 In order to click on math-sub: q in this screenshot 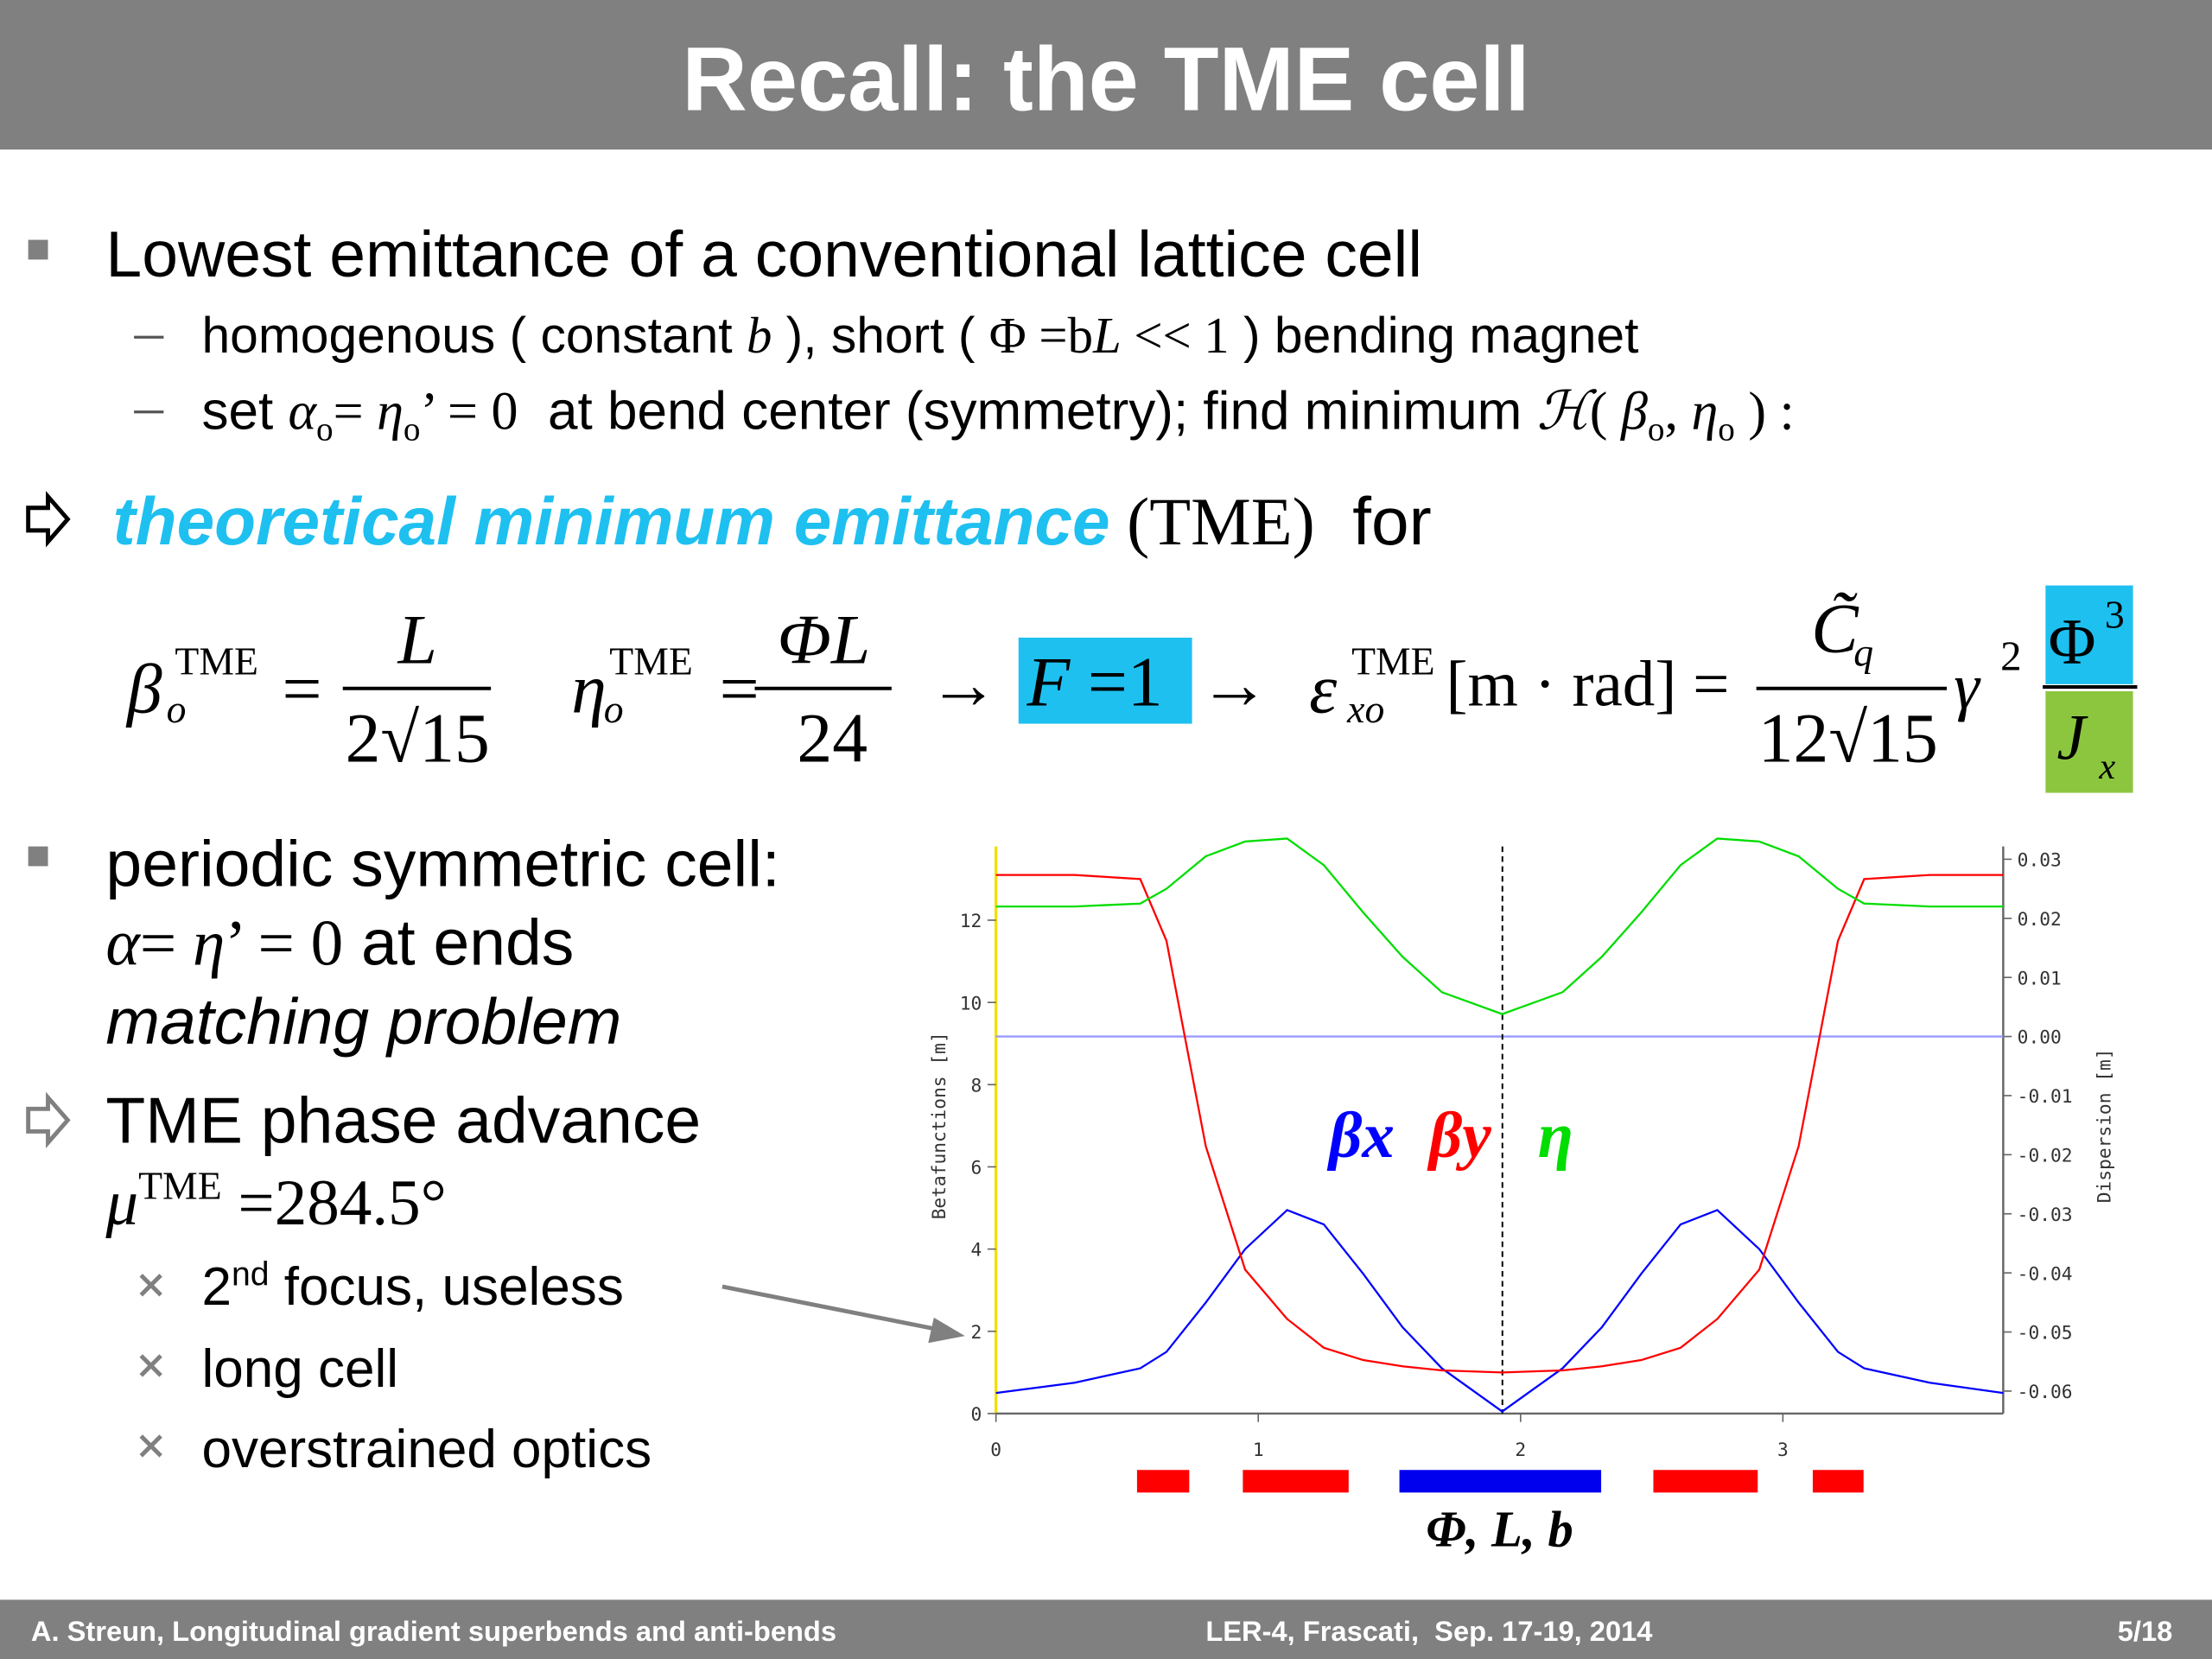, I will do `click(1863, 653)`.